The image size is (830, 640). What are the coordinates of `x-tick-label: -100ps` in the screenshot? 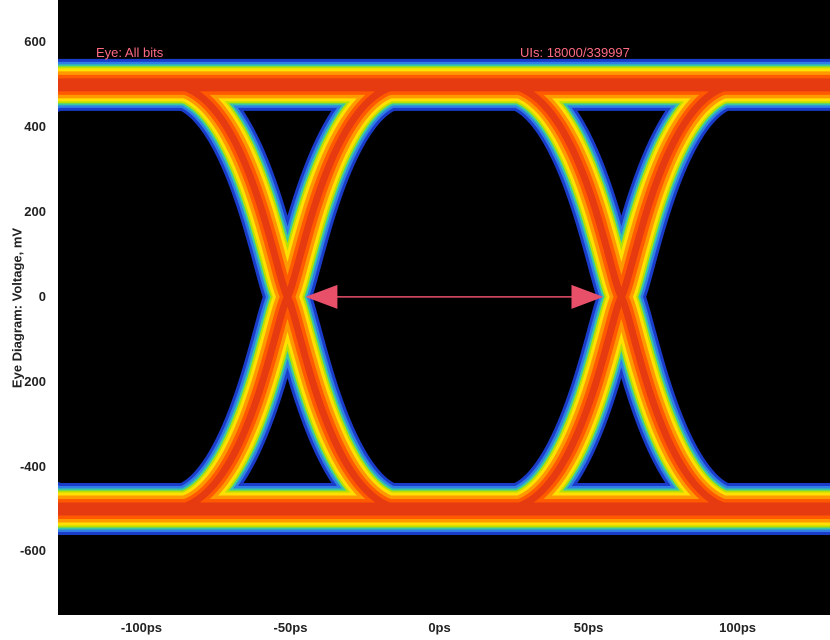 It's located at (141, 627).